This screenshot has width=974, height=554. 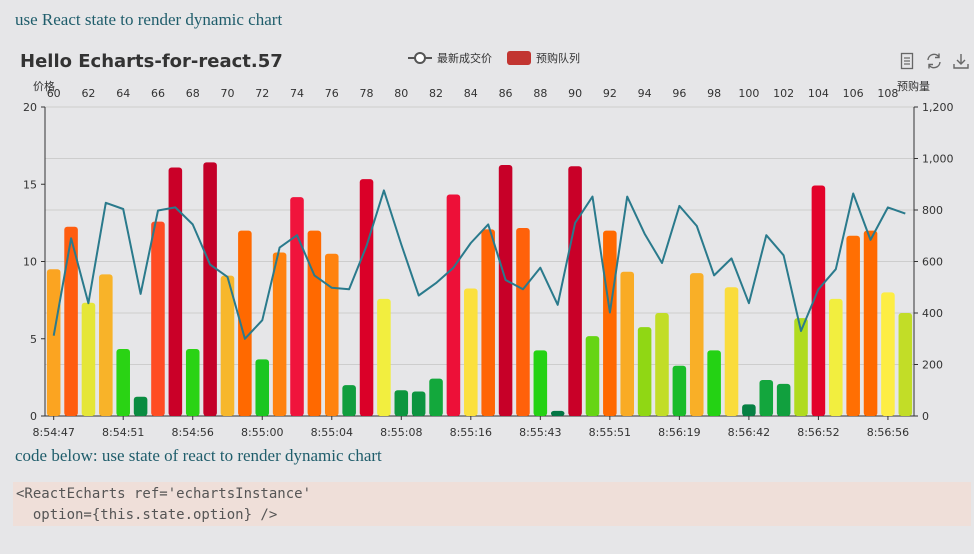 What do you see at coordinates (575, 93) in the screenshot?
I see `x-top-tick-label: 90` at bounding box center [575, 93].